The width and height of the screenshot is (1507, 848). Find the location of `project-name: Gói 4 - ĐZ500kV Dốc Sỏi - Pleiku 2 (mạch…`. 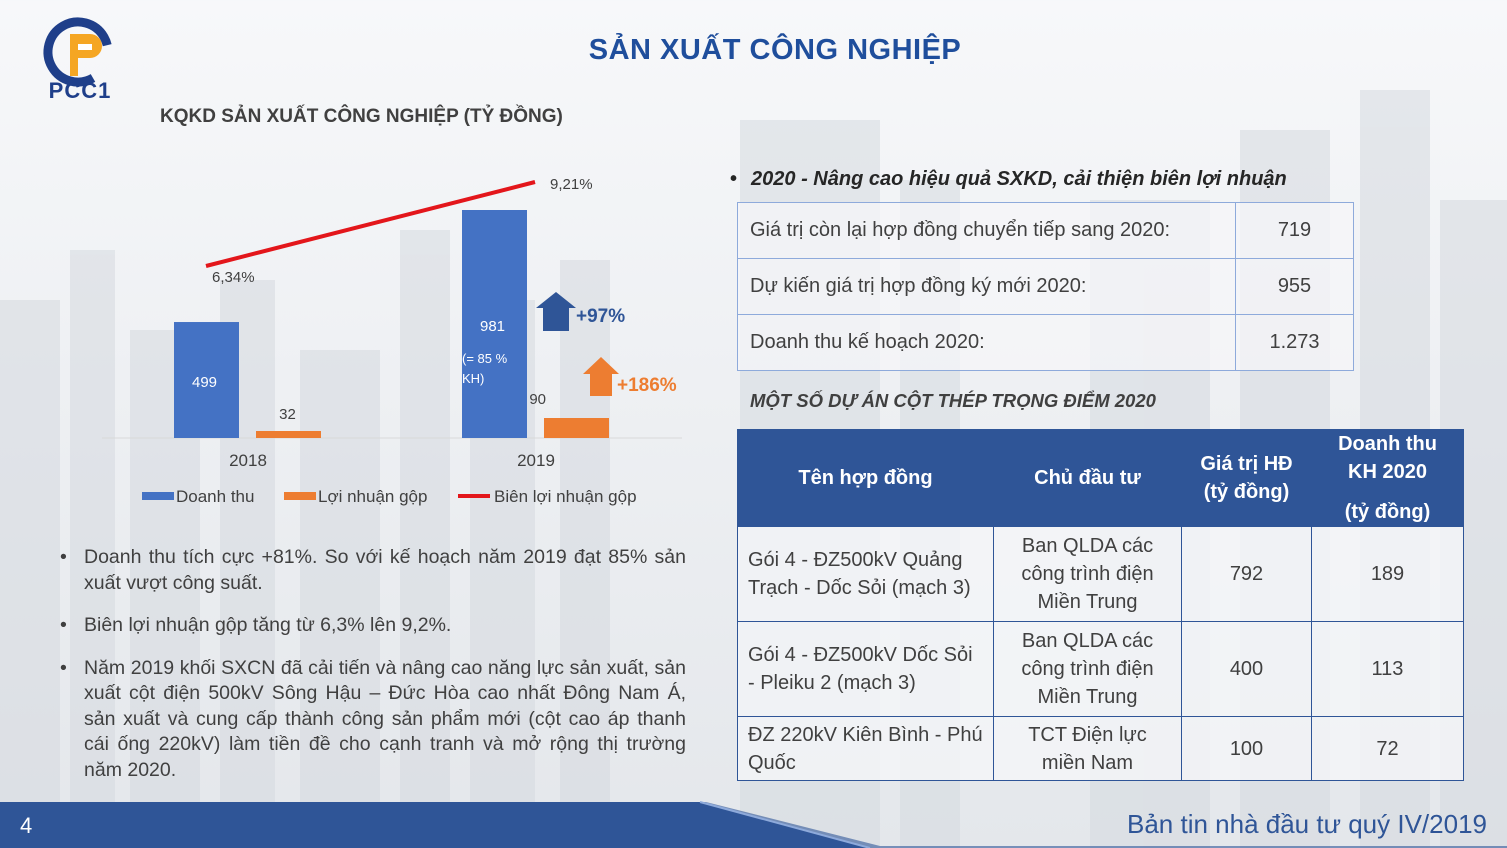

project-name: Gói 4 - ĐZ500kV Dốc Sỏi - Pleiku 2 (mạch… is located at coordinates (865, 669).